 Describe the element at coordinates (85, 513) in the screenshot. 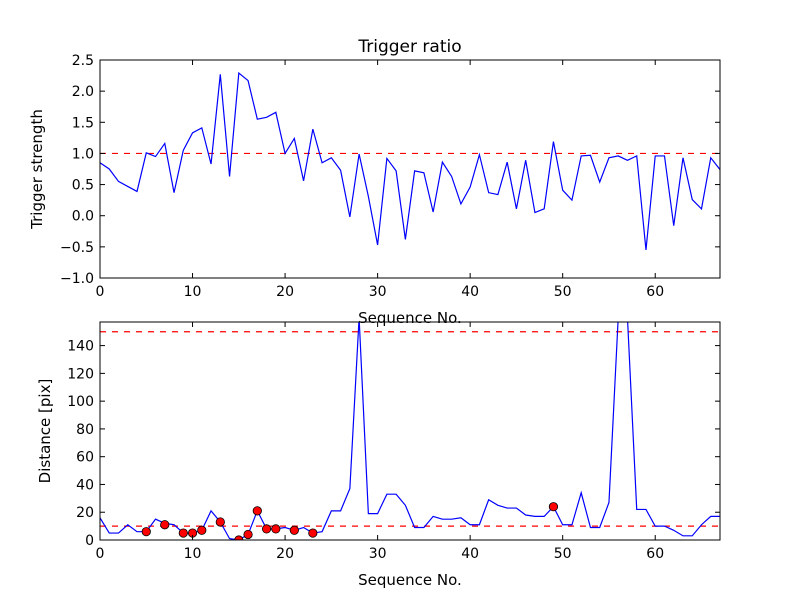

I see `y-tick-label: 20` at that location.